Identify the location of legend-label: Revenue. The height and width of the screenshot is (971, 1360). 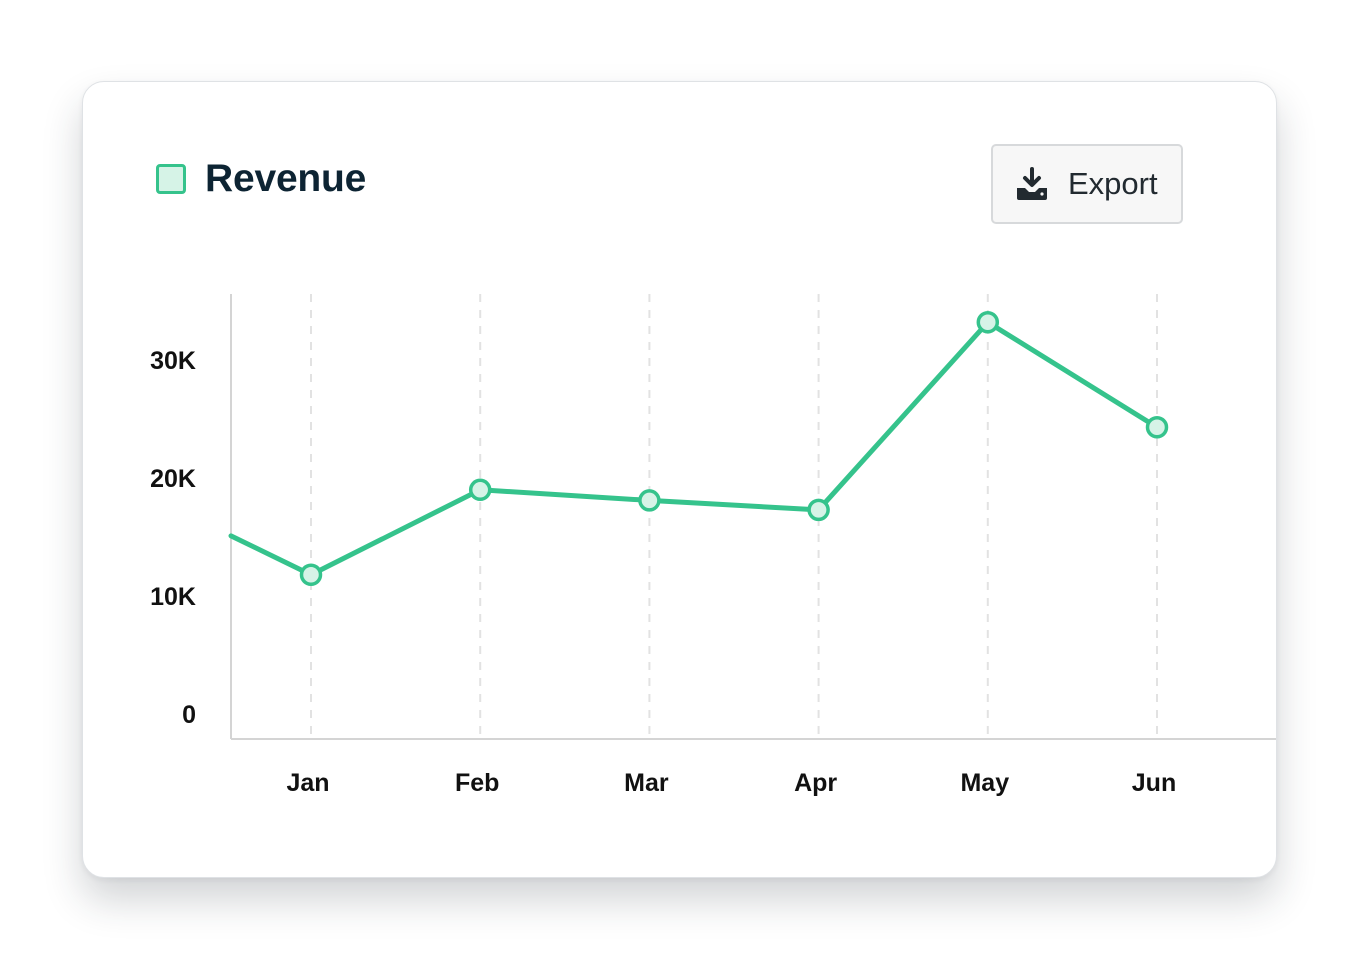
(286, 178).